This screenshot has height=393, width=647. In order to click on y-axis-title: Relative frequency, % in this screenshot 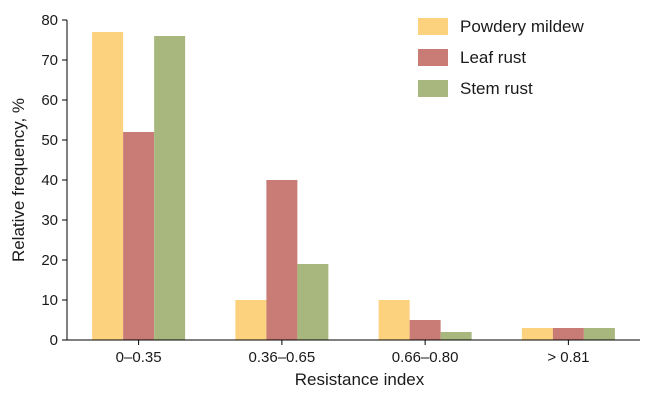, I will do `click(18, 180)`.